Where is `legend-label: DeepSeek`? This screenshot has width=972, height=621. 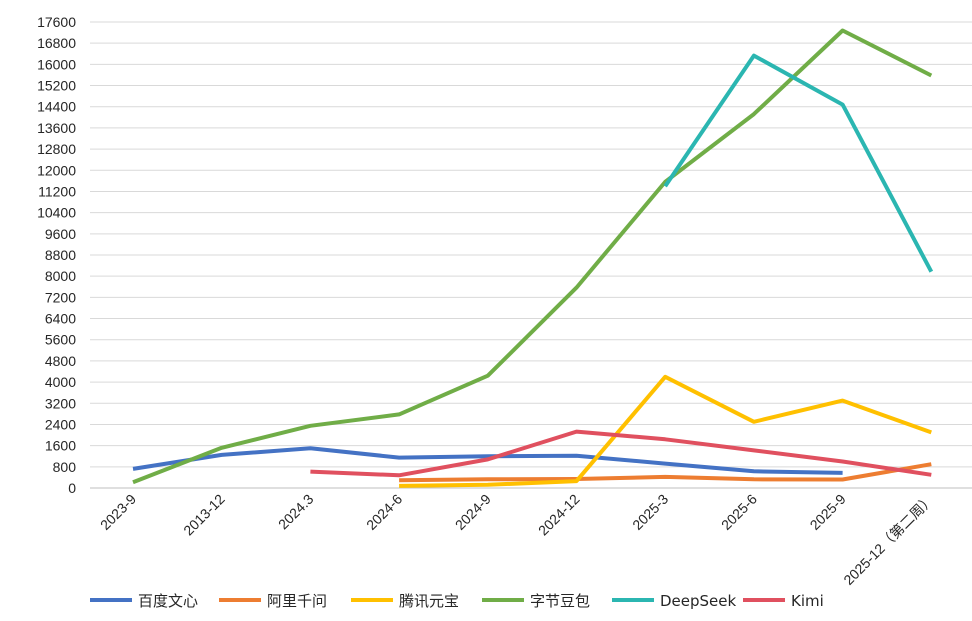 legend-label: DeepSeek is located at coordinates (698, 601).